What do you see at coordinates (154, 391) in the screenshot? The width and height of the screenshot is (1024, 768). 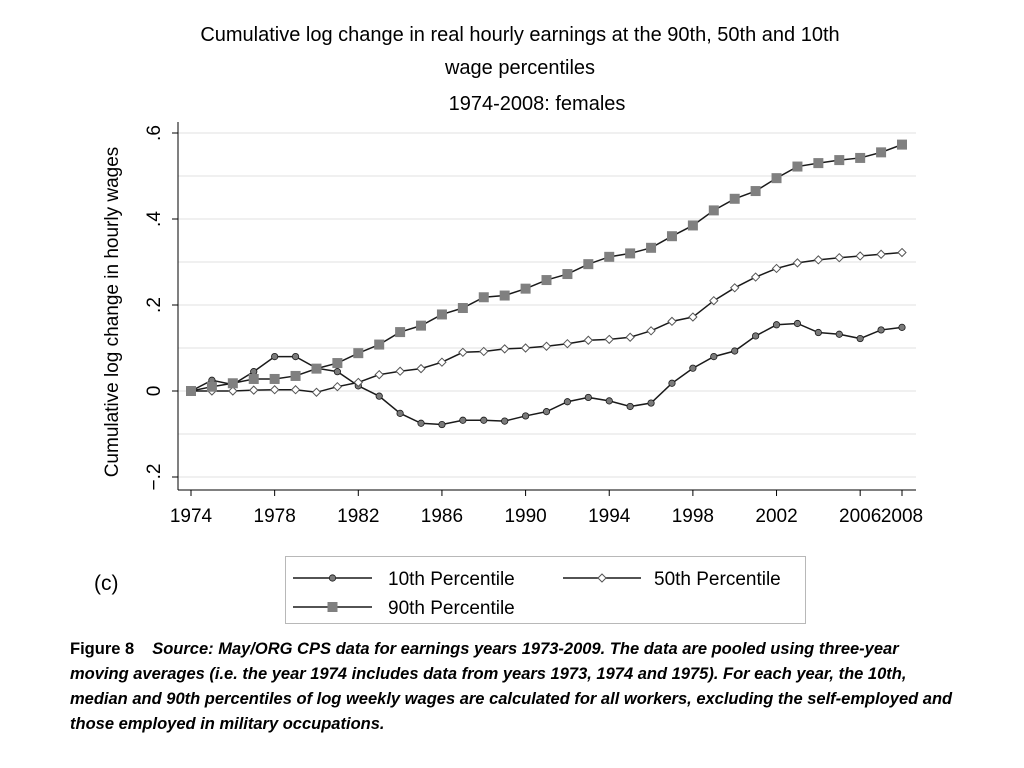 I see `y-tick-label: 0` at bounding box center [154, 391].